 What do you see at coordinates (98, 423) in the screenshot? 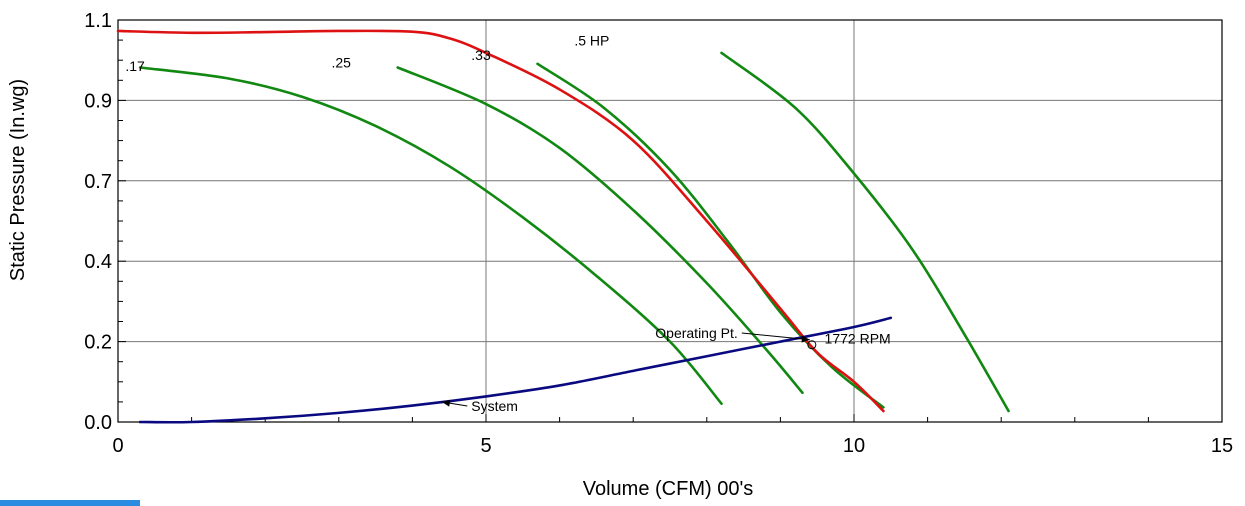
I see `y-tick-label: 0.0` at bounding box center [98, 423].